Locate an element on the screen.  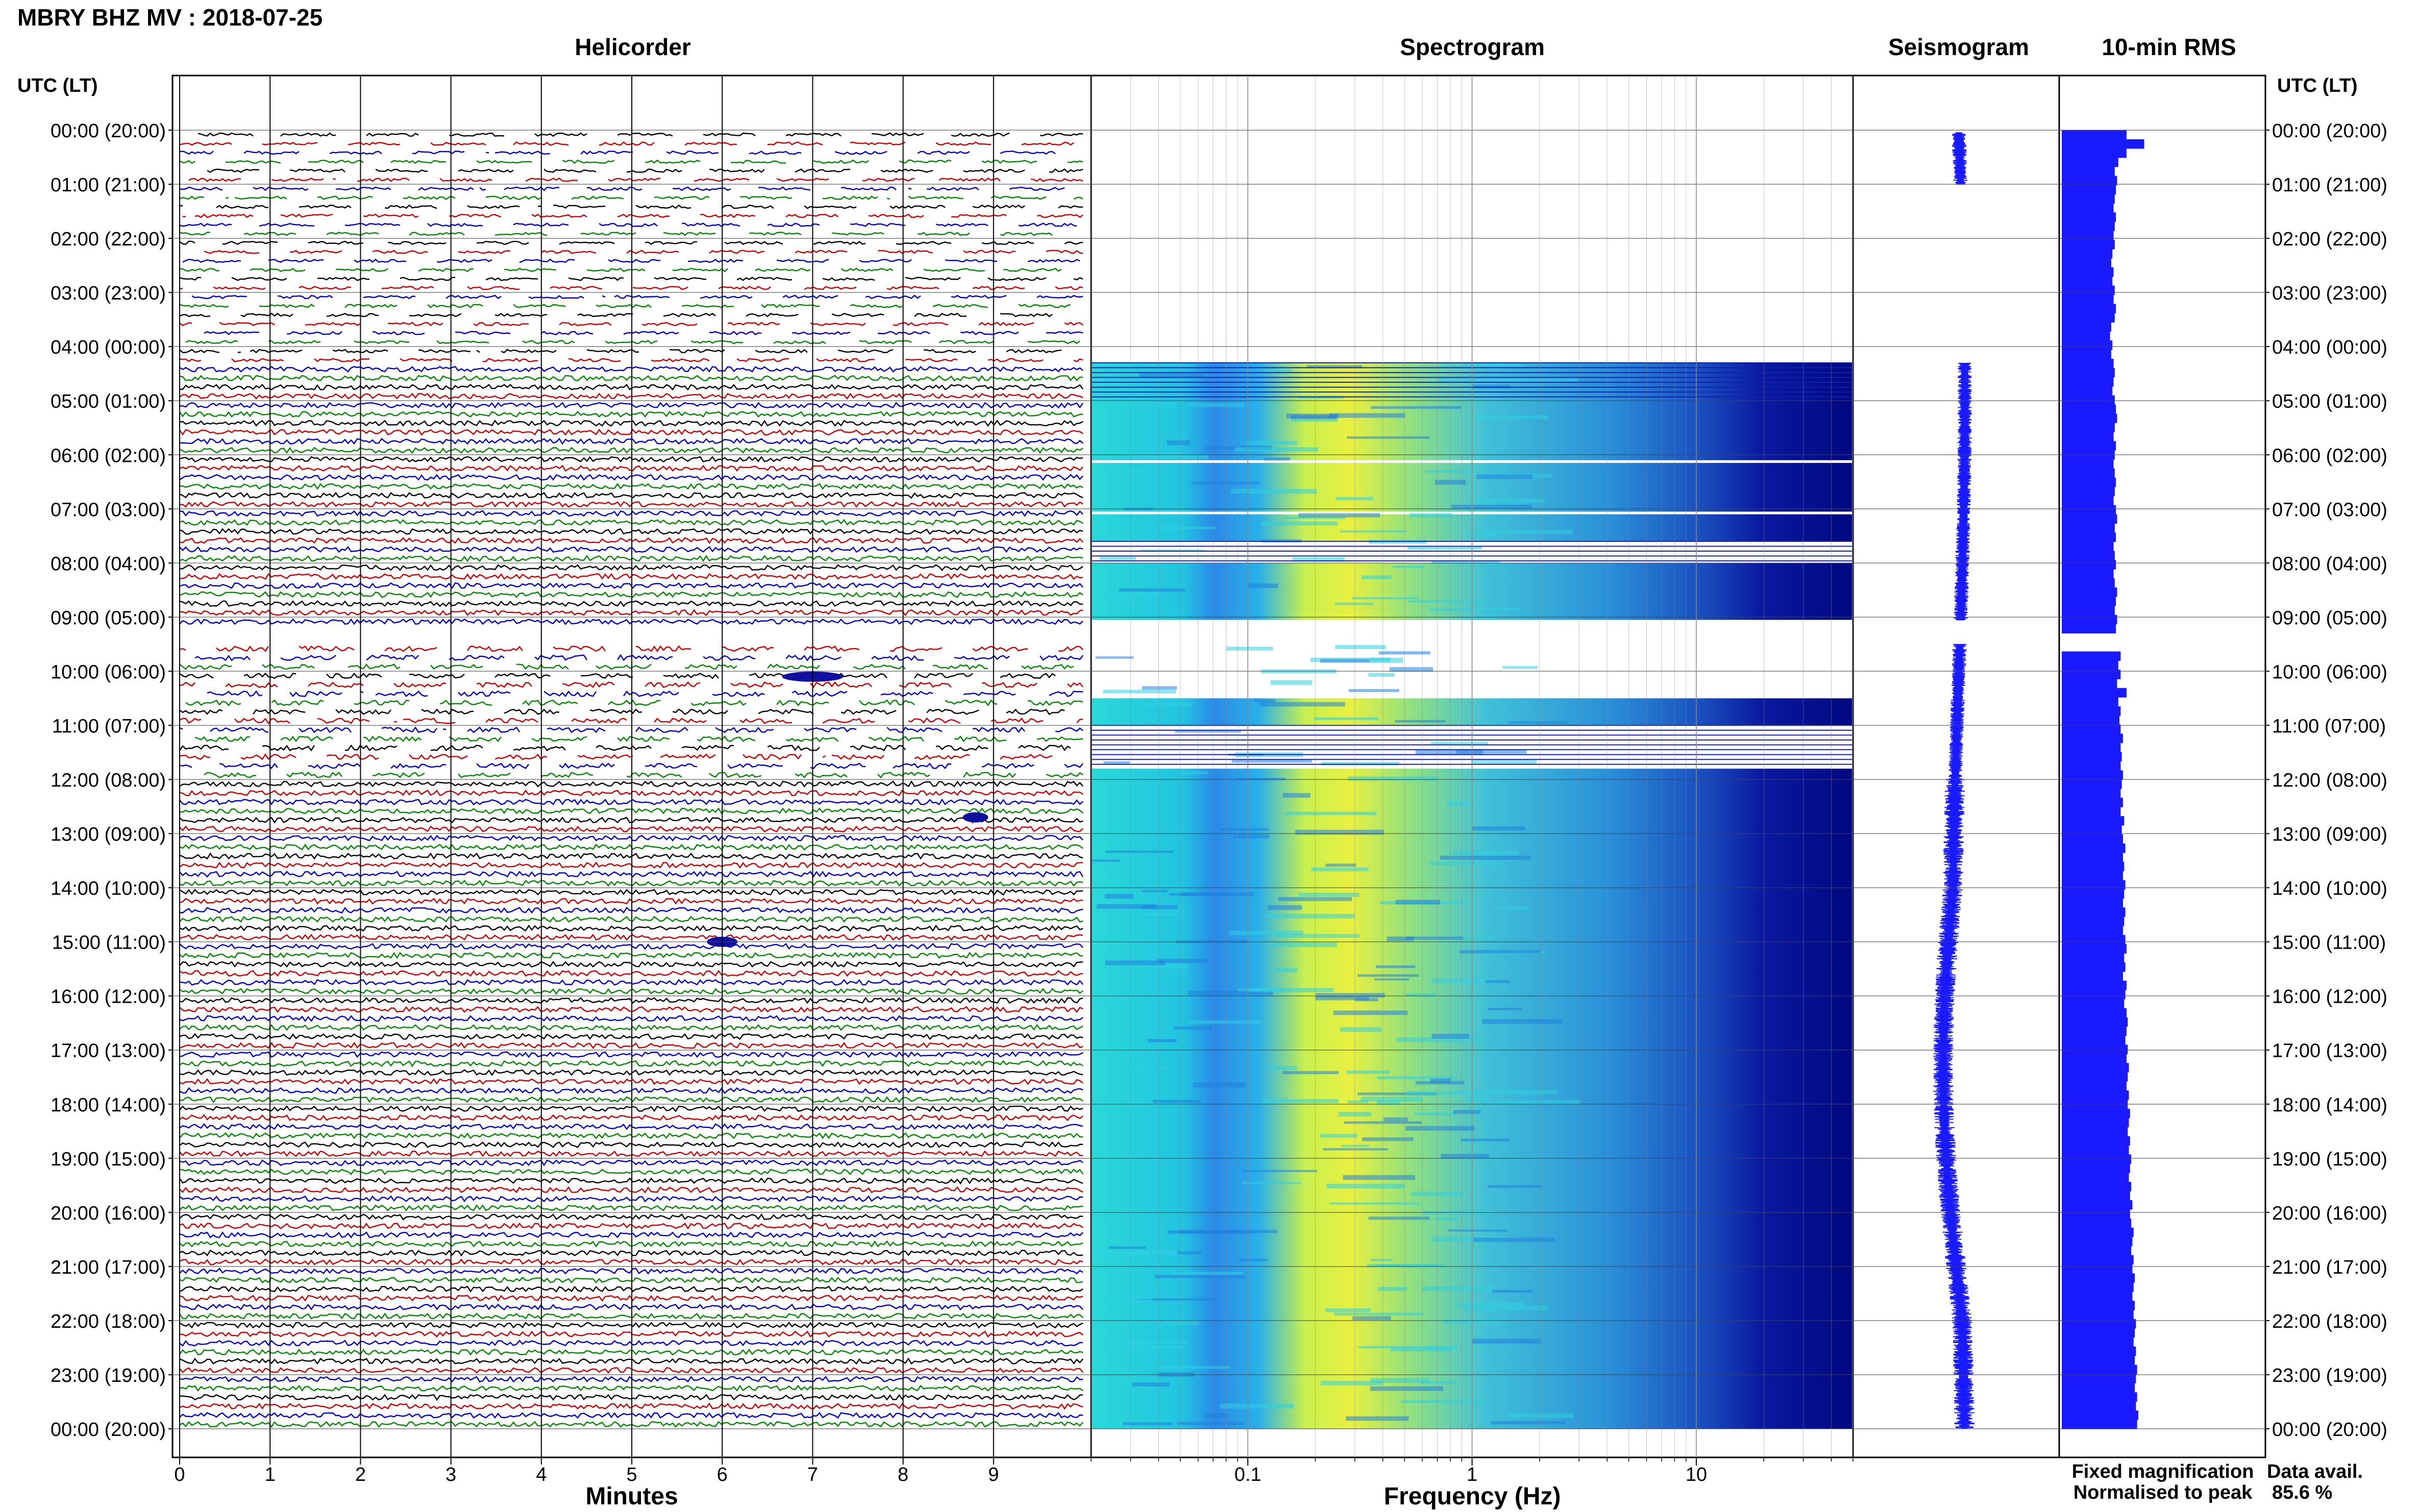
frequency-tick-label: 1 is located at coordinates (1472, 1474).